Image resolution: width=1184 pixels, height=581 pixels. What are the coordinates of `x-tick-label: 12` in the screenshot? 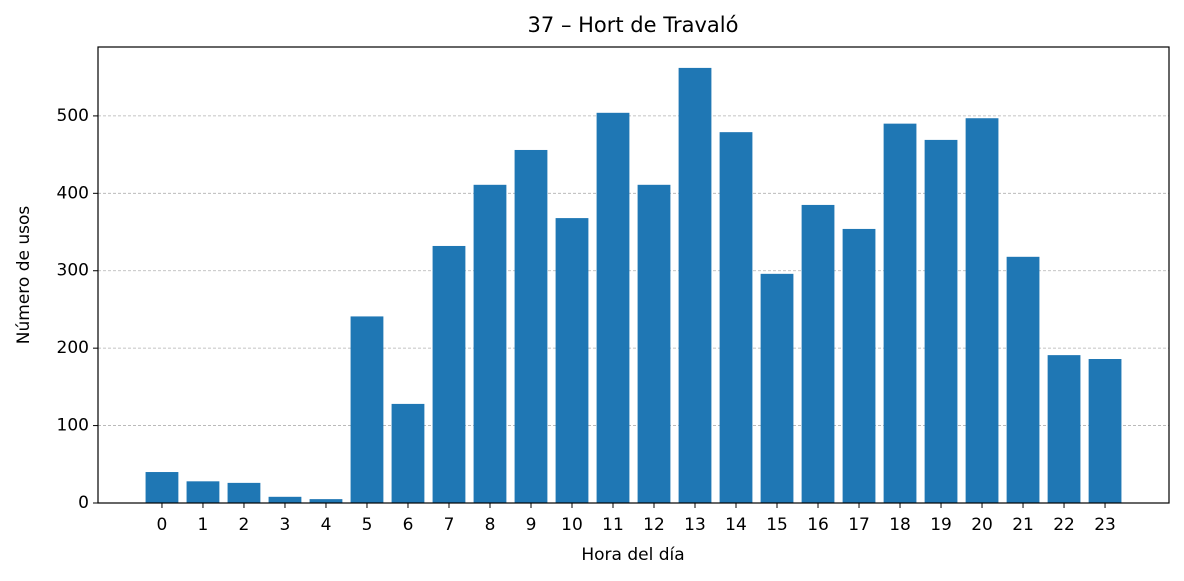 It's located at (654, 525).